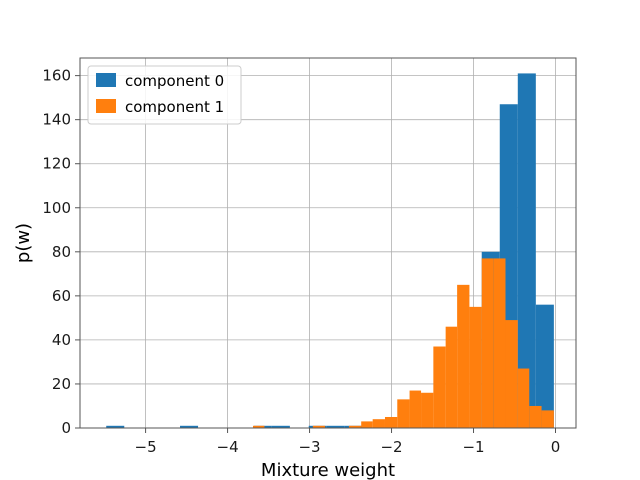 The image size is (640, 480). Describe the element at coordinates (309, 447) in the screenshot. I see `x-tick-label: −3` at that location.